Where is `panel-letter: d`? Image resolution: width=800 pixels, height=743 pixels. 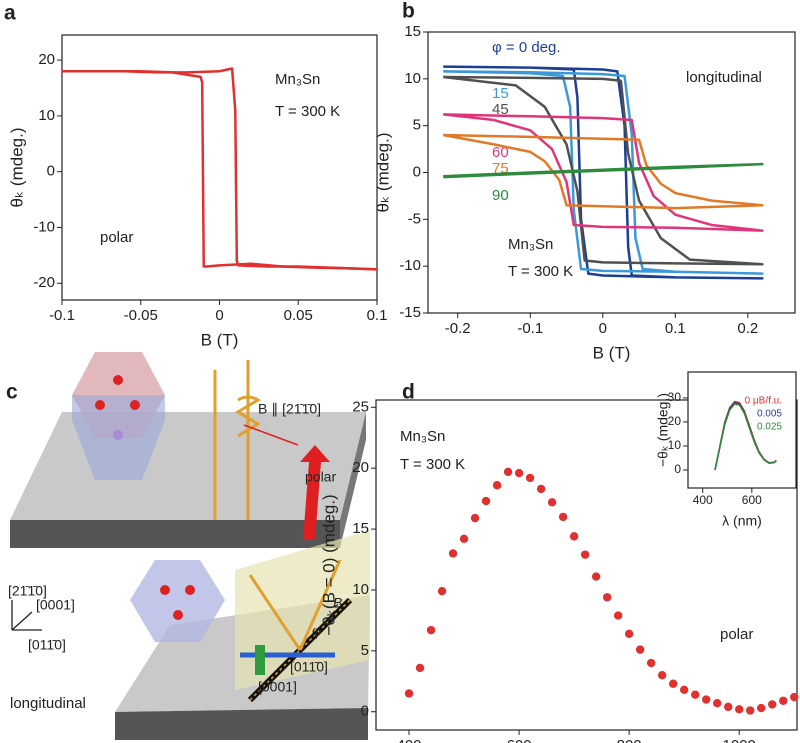
panel-letter: d is located at coordinates (408, 392).